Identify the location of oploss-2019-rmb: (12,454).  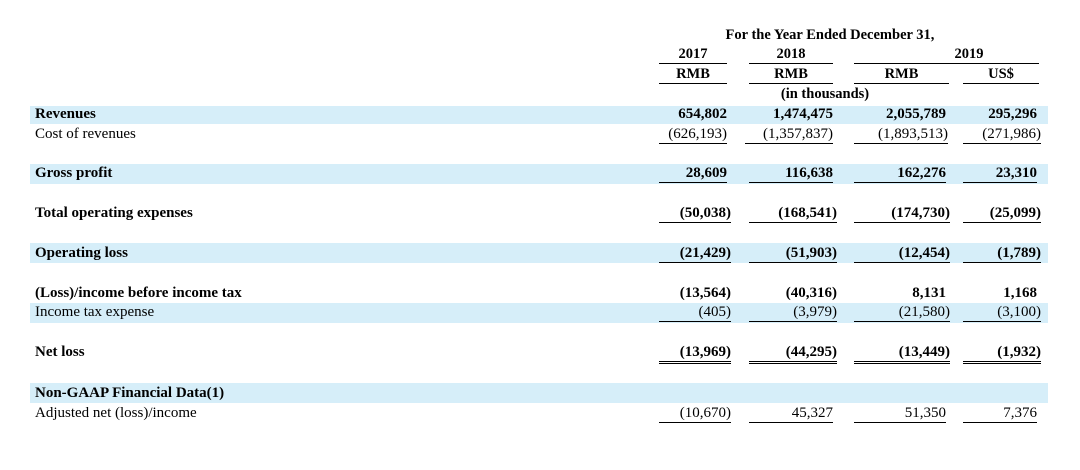
(902, 254).